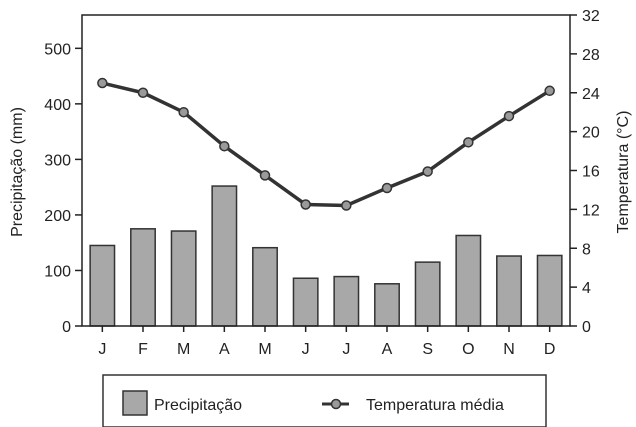  Describe the element at coordinates (509, 349) in the screenshot. I see `x-tick-label: N` at that location.